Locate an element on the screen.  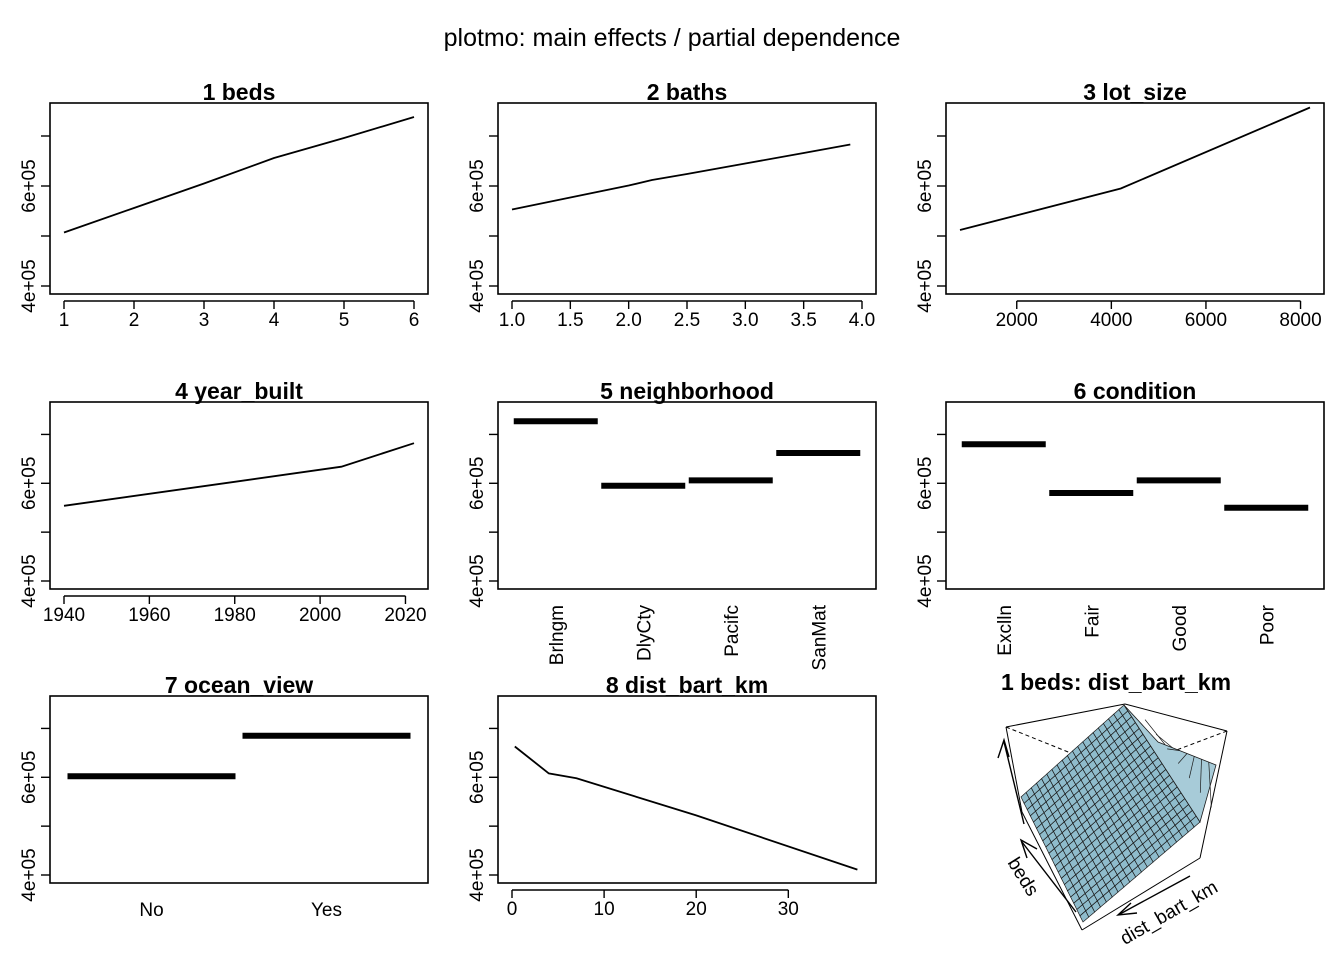
x-tick-label: Exclln is located at coordinates (1005, 630).